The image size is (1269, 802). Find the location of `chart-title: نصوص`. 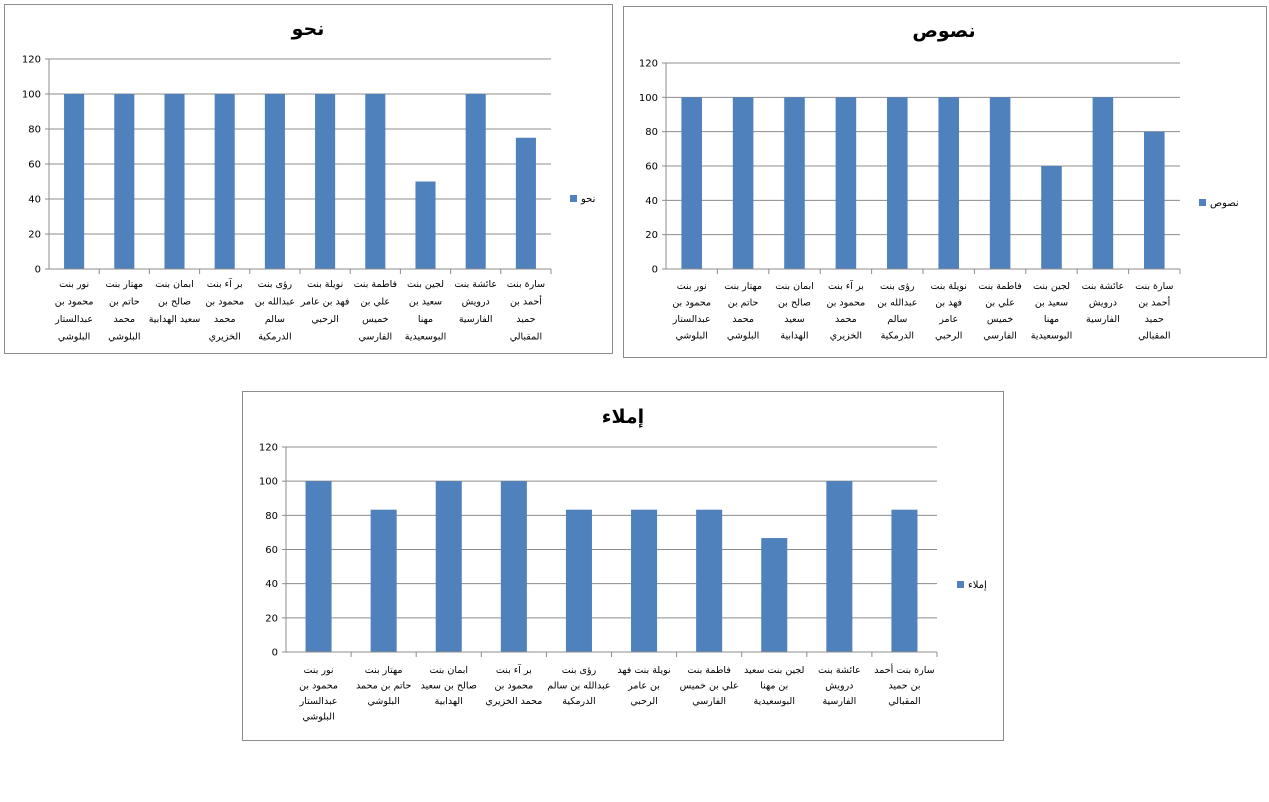

chart-title: نصوص is located at coordinates (943, 31).